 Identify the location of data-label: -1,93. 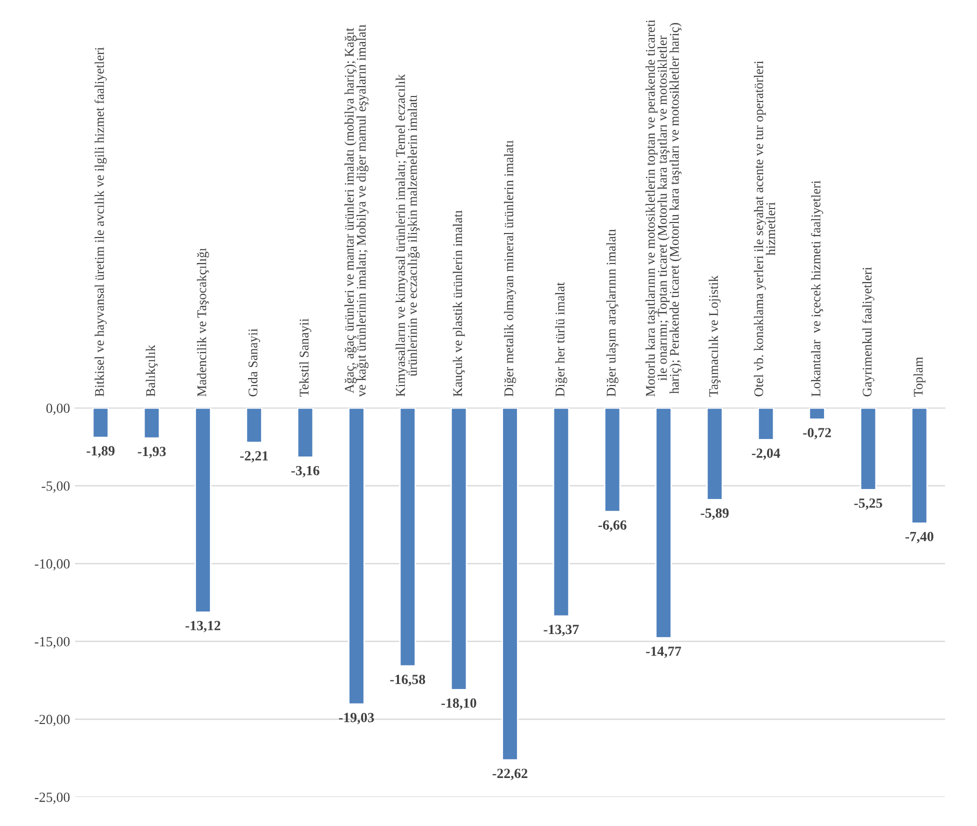
(152, 452).